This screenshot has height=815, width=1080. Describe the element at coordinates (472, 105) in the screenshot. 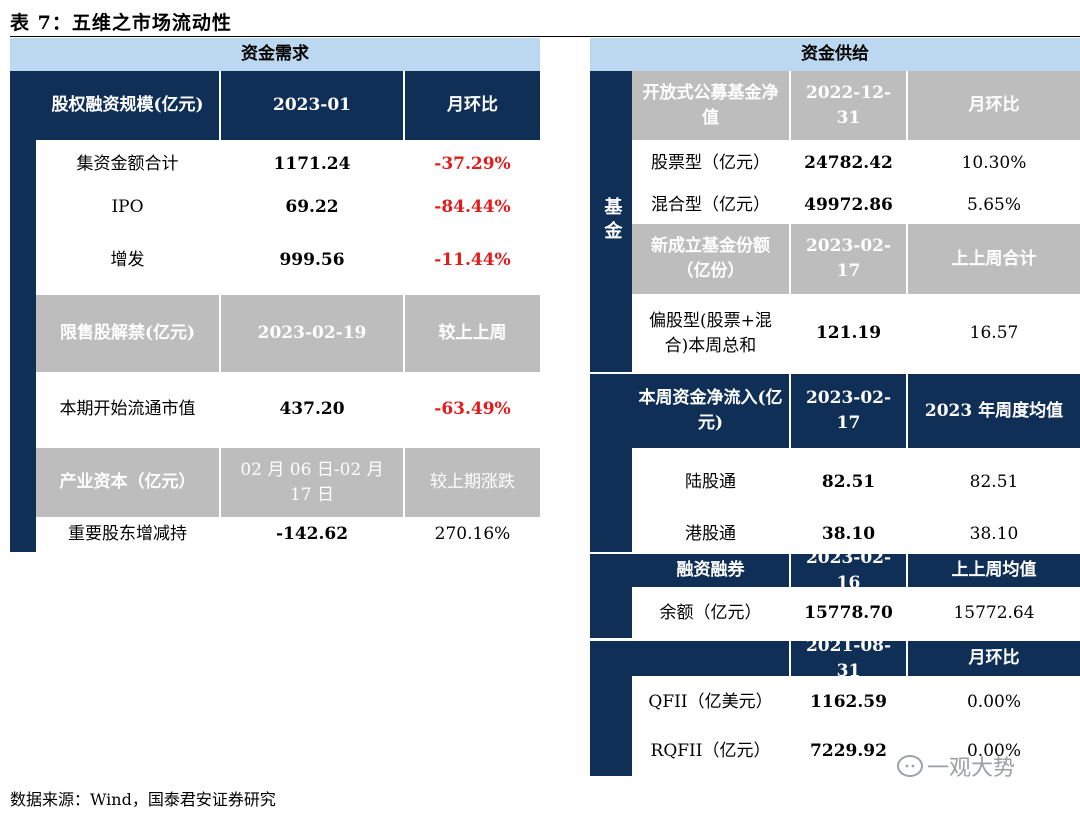

I see `left-h1-change: 月环比` at that location.